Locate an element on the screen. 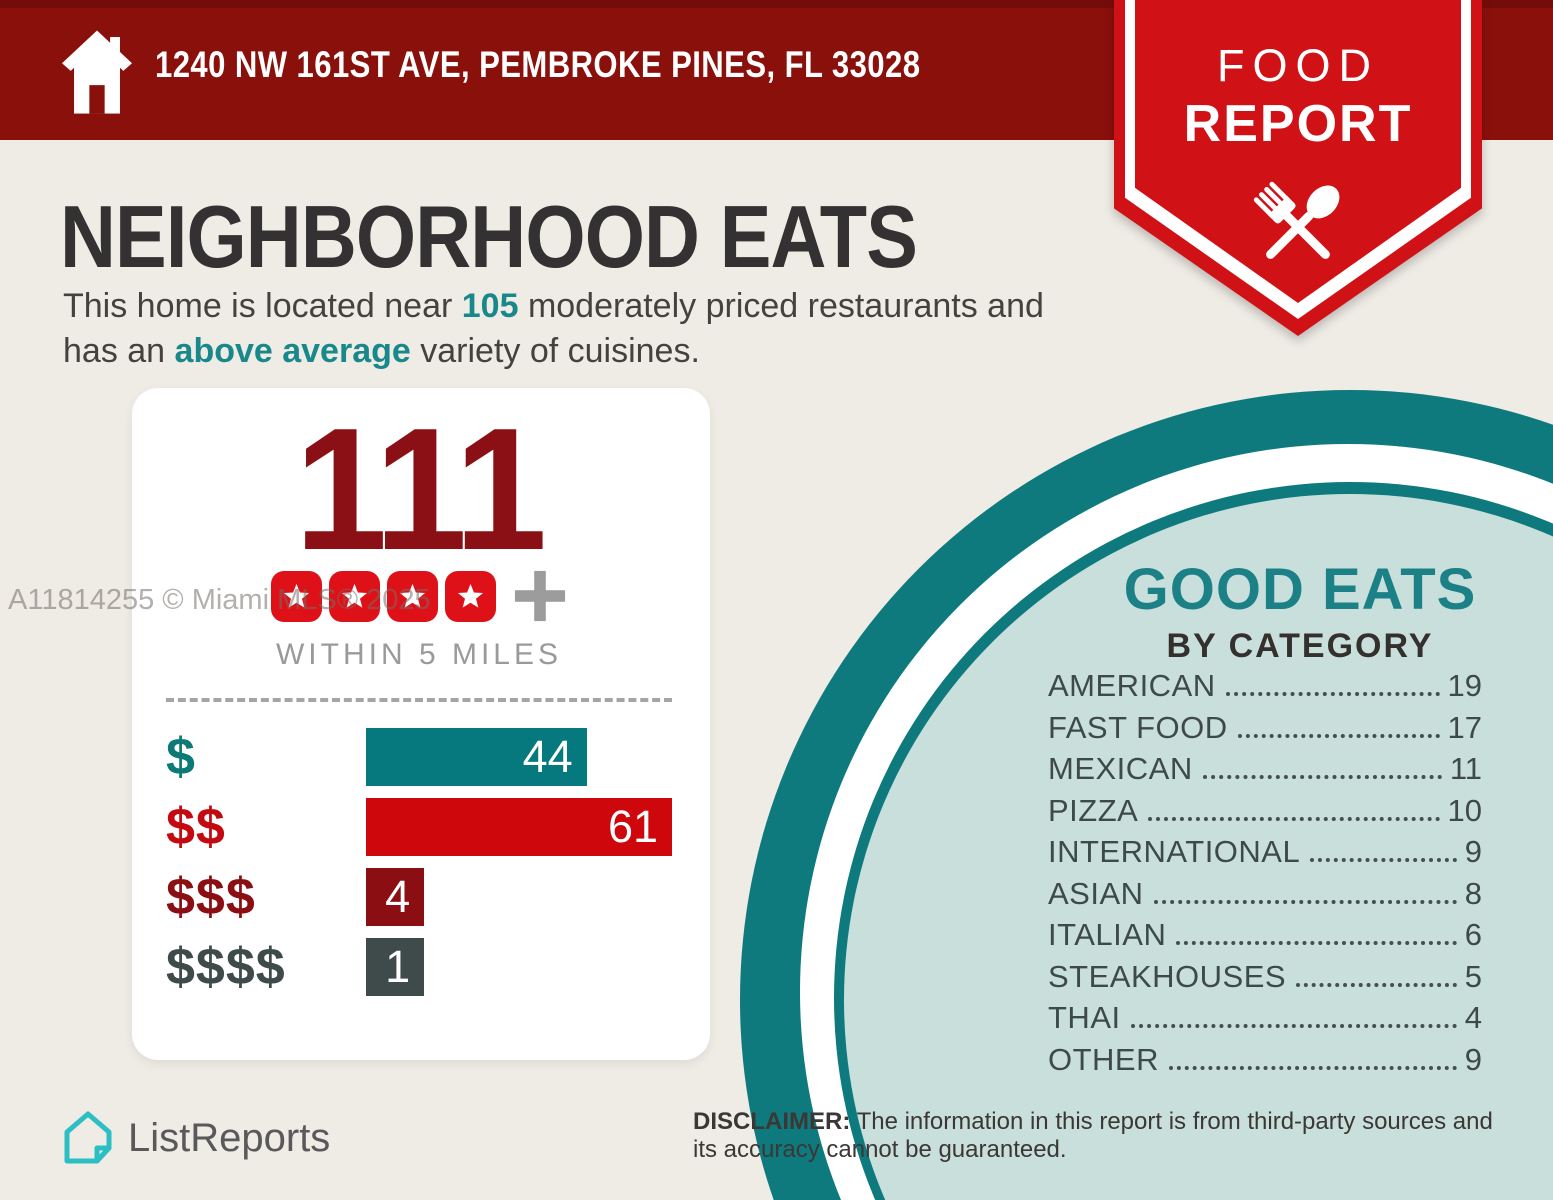 Image resolution: width=1553 pixels, height=1200 pixels. good-eats-title: GOOD EATS is located at coordinates (1300, 589).